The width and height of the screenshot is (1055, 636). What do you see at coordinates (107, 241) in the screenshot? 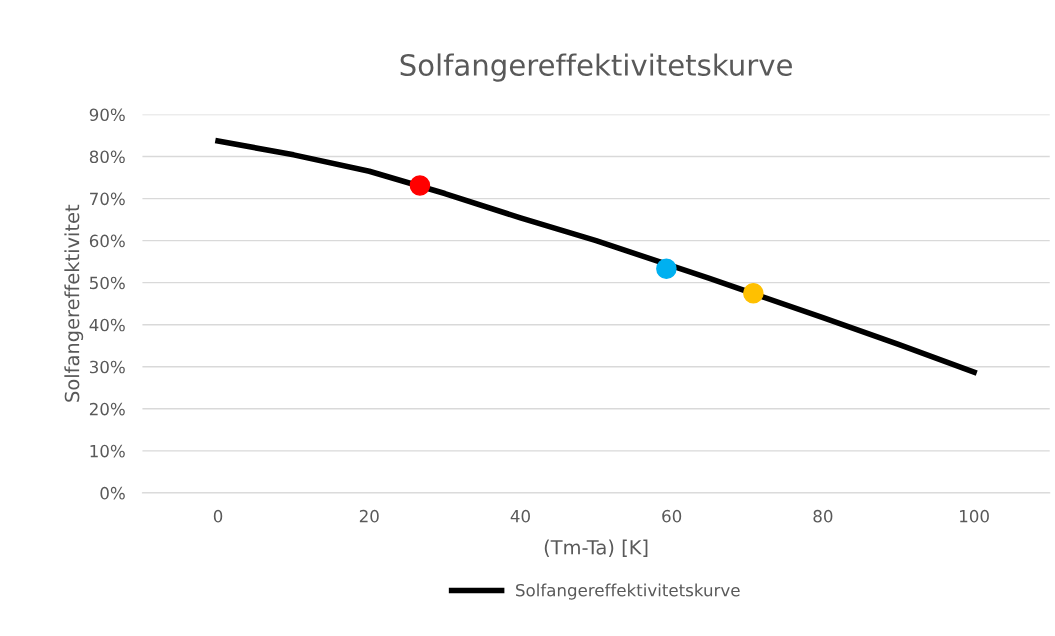
I see `y-tick-label: 60%` at bounding box center [107, 241].